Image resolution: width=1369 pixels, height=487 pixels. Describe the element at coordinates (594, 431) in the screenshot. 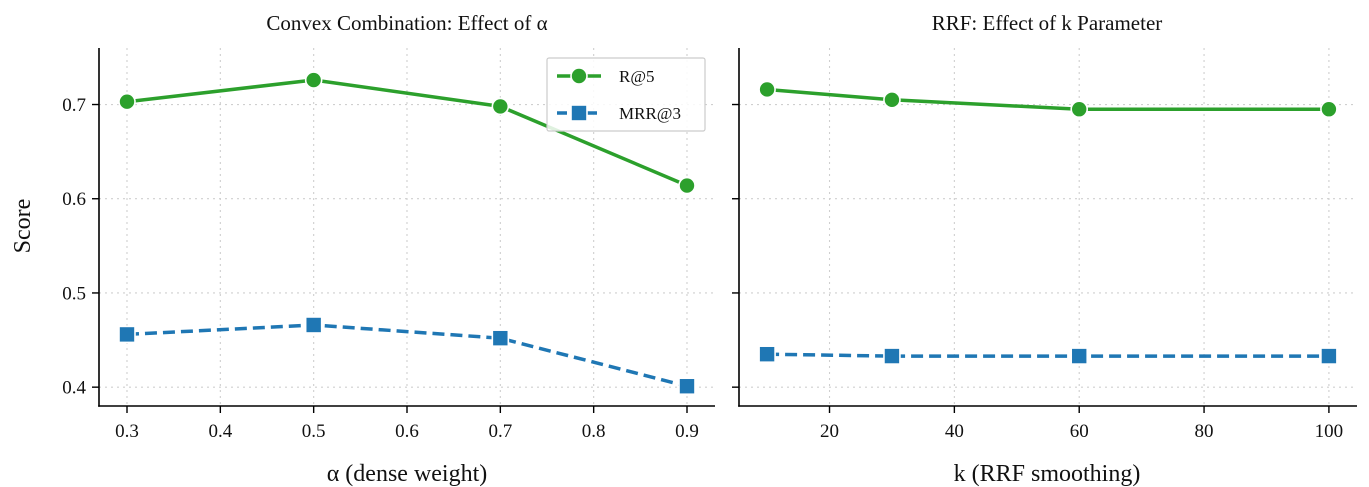

I see `x-tick-label: 0.8` at that location.